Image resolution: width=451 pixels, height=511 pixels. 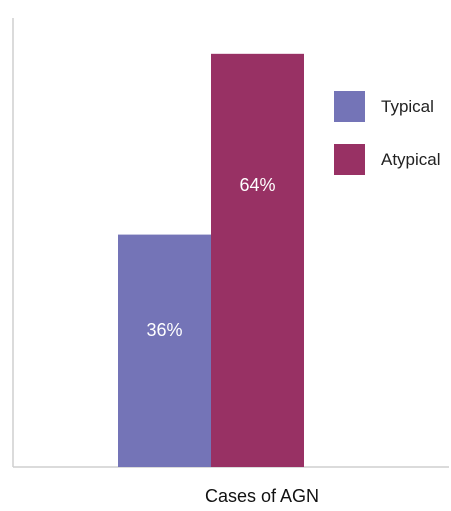 I want to click on x-axis-label: Cases of AGN, so click(x=262, y=496).